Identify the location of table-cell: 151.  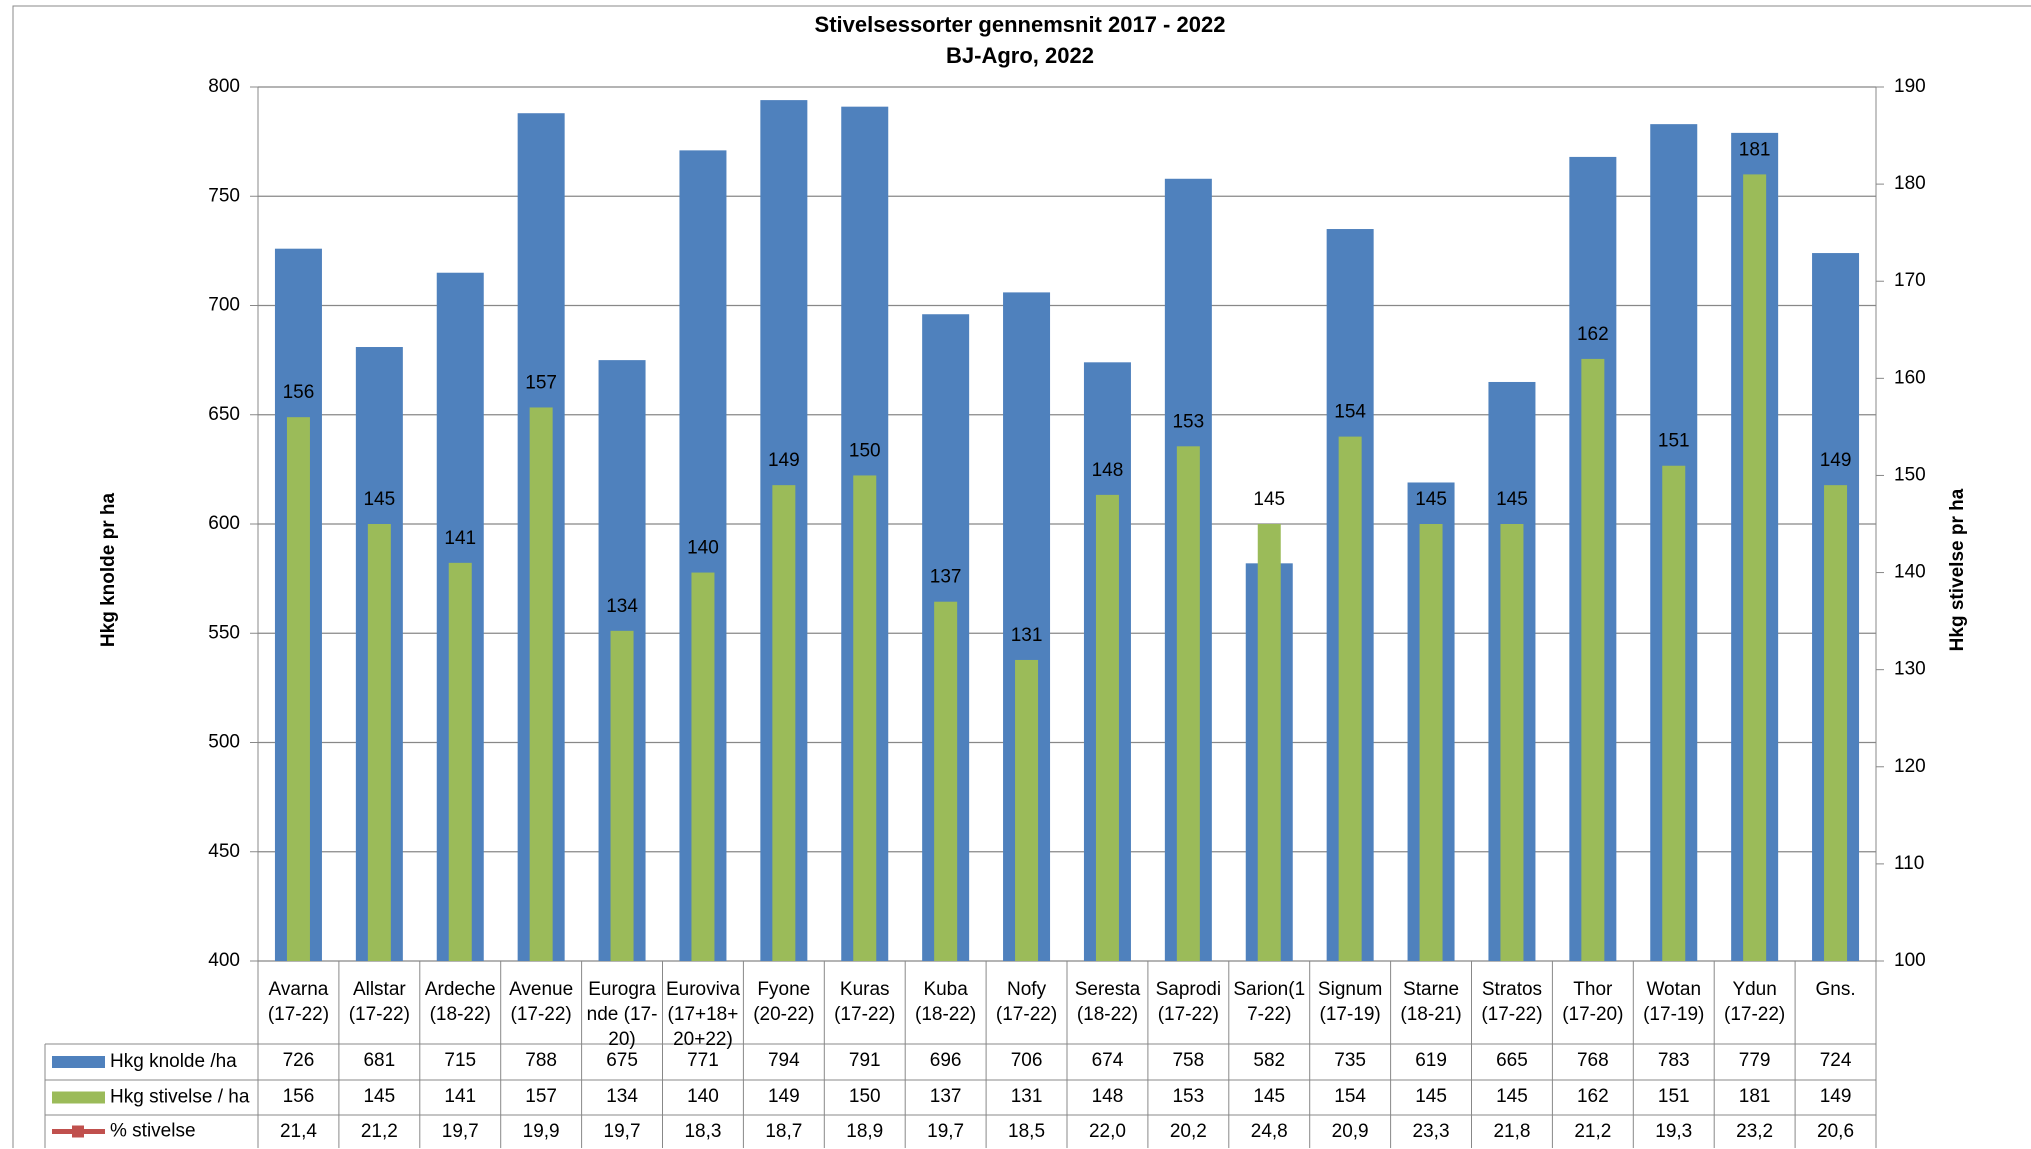
(1673, 1096).